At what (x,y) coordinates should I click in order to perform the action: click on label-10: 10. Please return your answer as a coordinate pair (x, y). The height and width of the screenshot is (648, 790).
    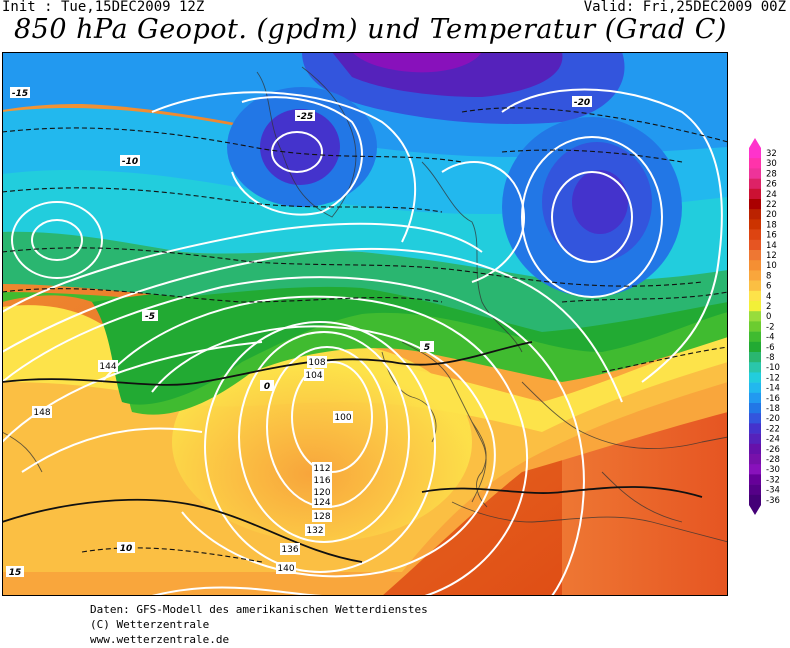
    Looking at the image, I should click on (126, 548).